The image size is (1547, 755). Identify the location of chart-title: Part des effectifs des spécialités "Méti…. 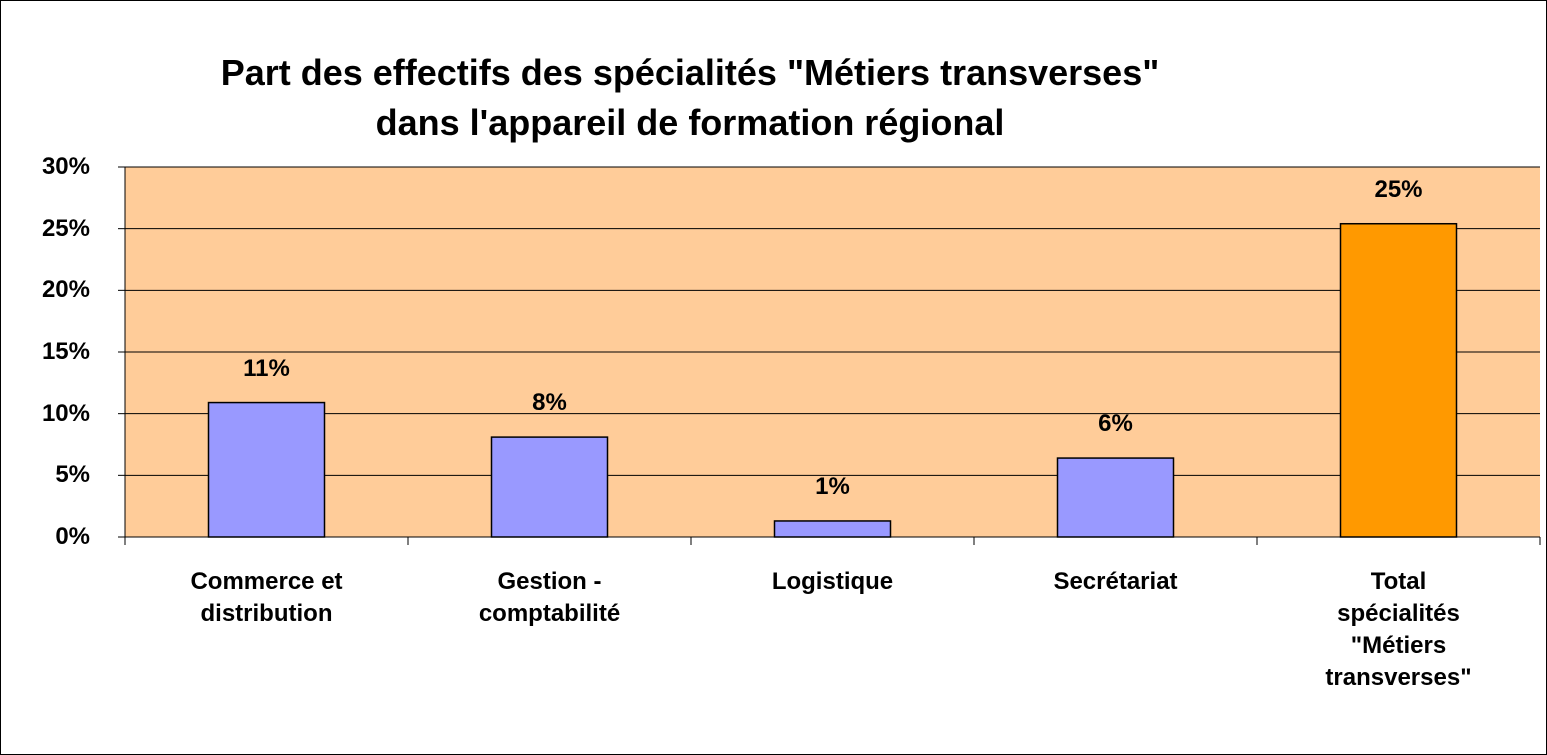
(690, 97).